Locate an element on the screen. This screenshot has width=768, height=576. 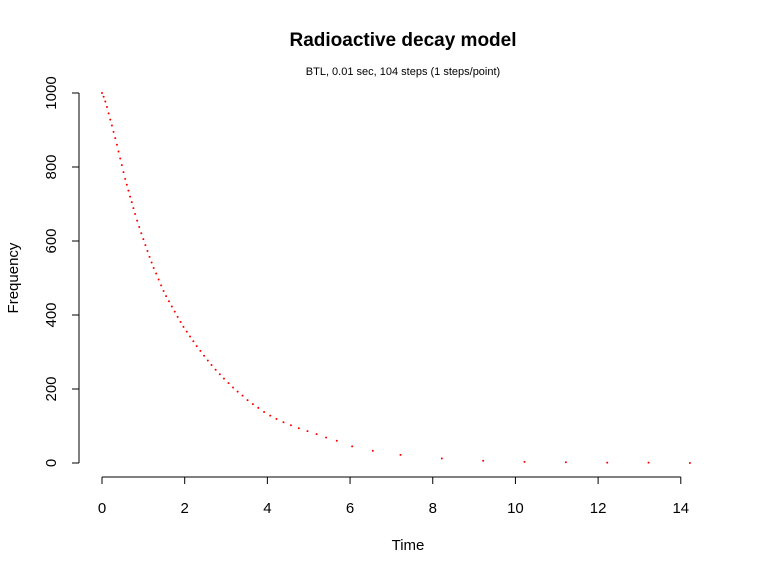
chart-subtitle: BTL, 0.01 sec, 104 steps (1 steps/point) is located at coordinates (403, 72).